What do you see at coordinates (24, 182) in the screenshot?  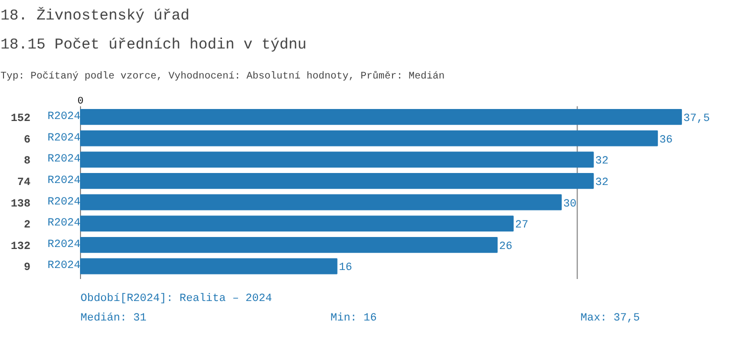 I see `y-tick-label: 74` at bounding box center [24, 182].